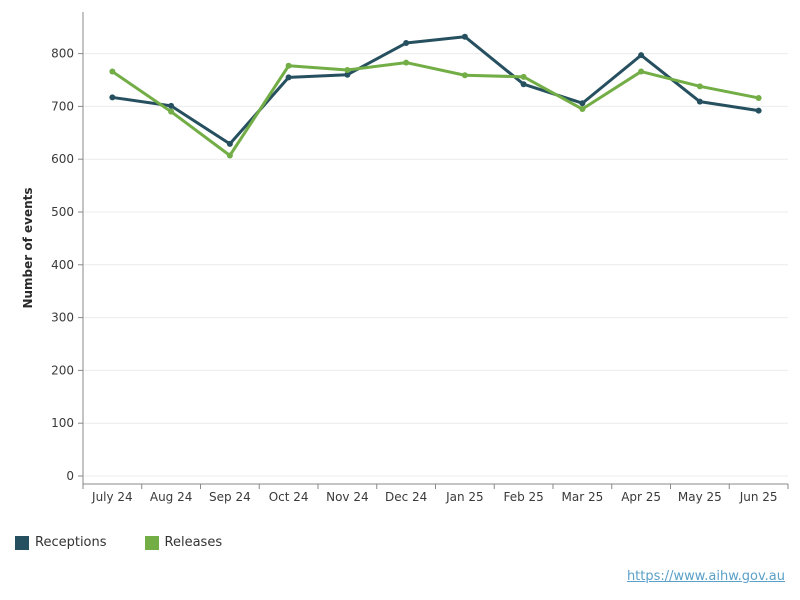  What do you see at coordinates (62, 106) in the screenshot?
I see `y-tick-label: 700` at bounding box center [62, 106].